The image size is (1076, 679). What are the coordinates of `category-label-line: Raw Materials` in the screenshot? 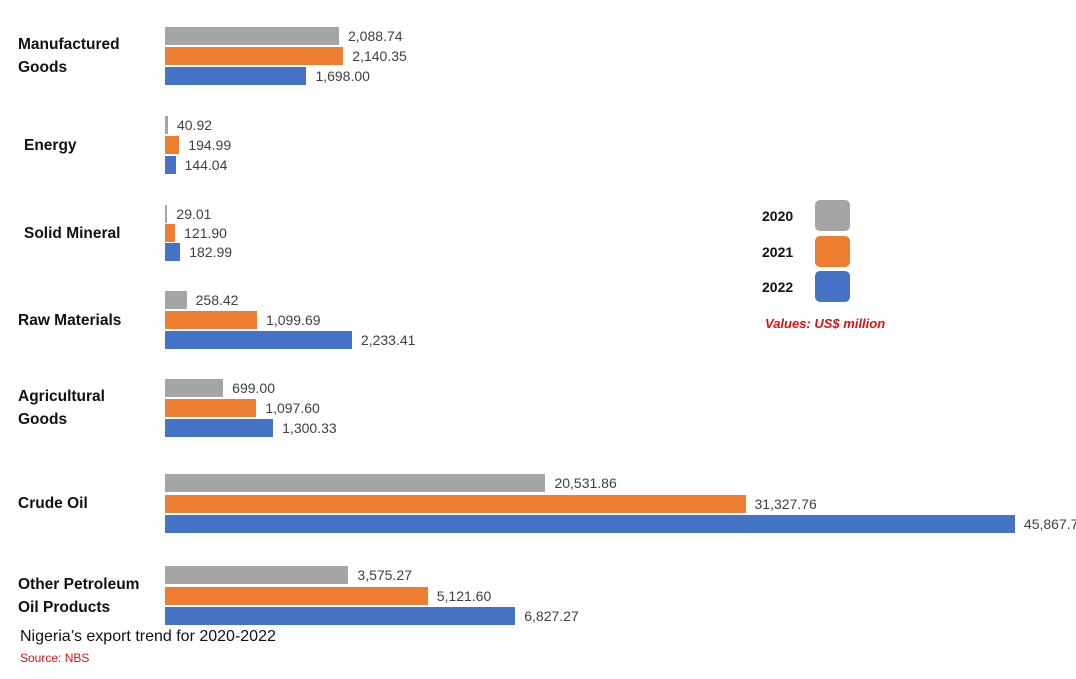 It's located at (70, 320).